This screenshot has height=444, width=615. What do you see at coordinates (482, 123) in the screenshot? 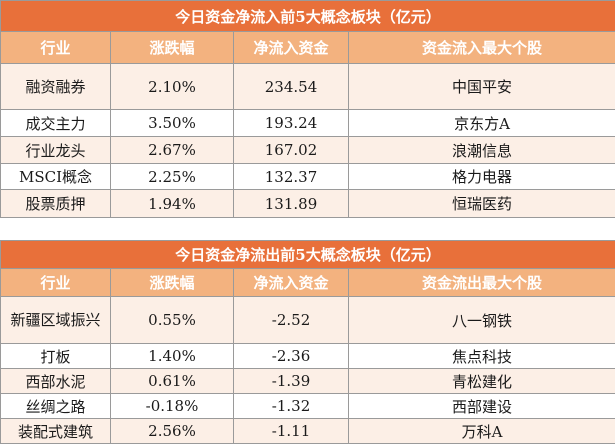
I see `stock-cell: 京东方A` at bounding box center [482, 123].